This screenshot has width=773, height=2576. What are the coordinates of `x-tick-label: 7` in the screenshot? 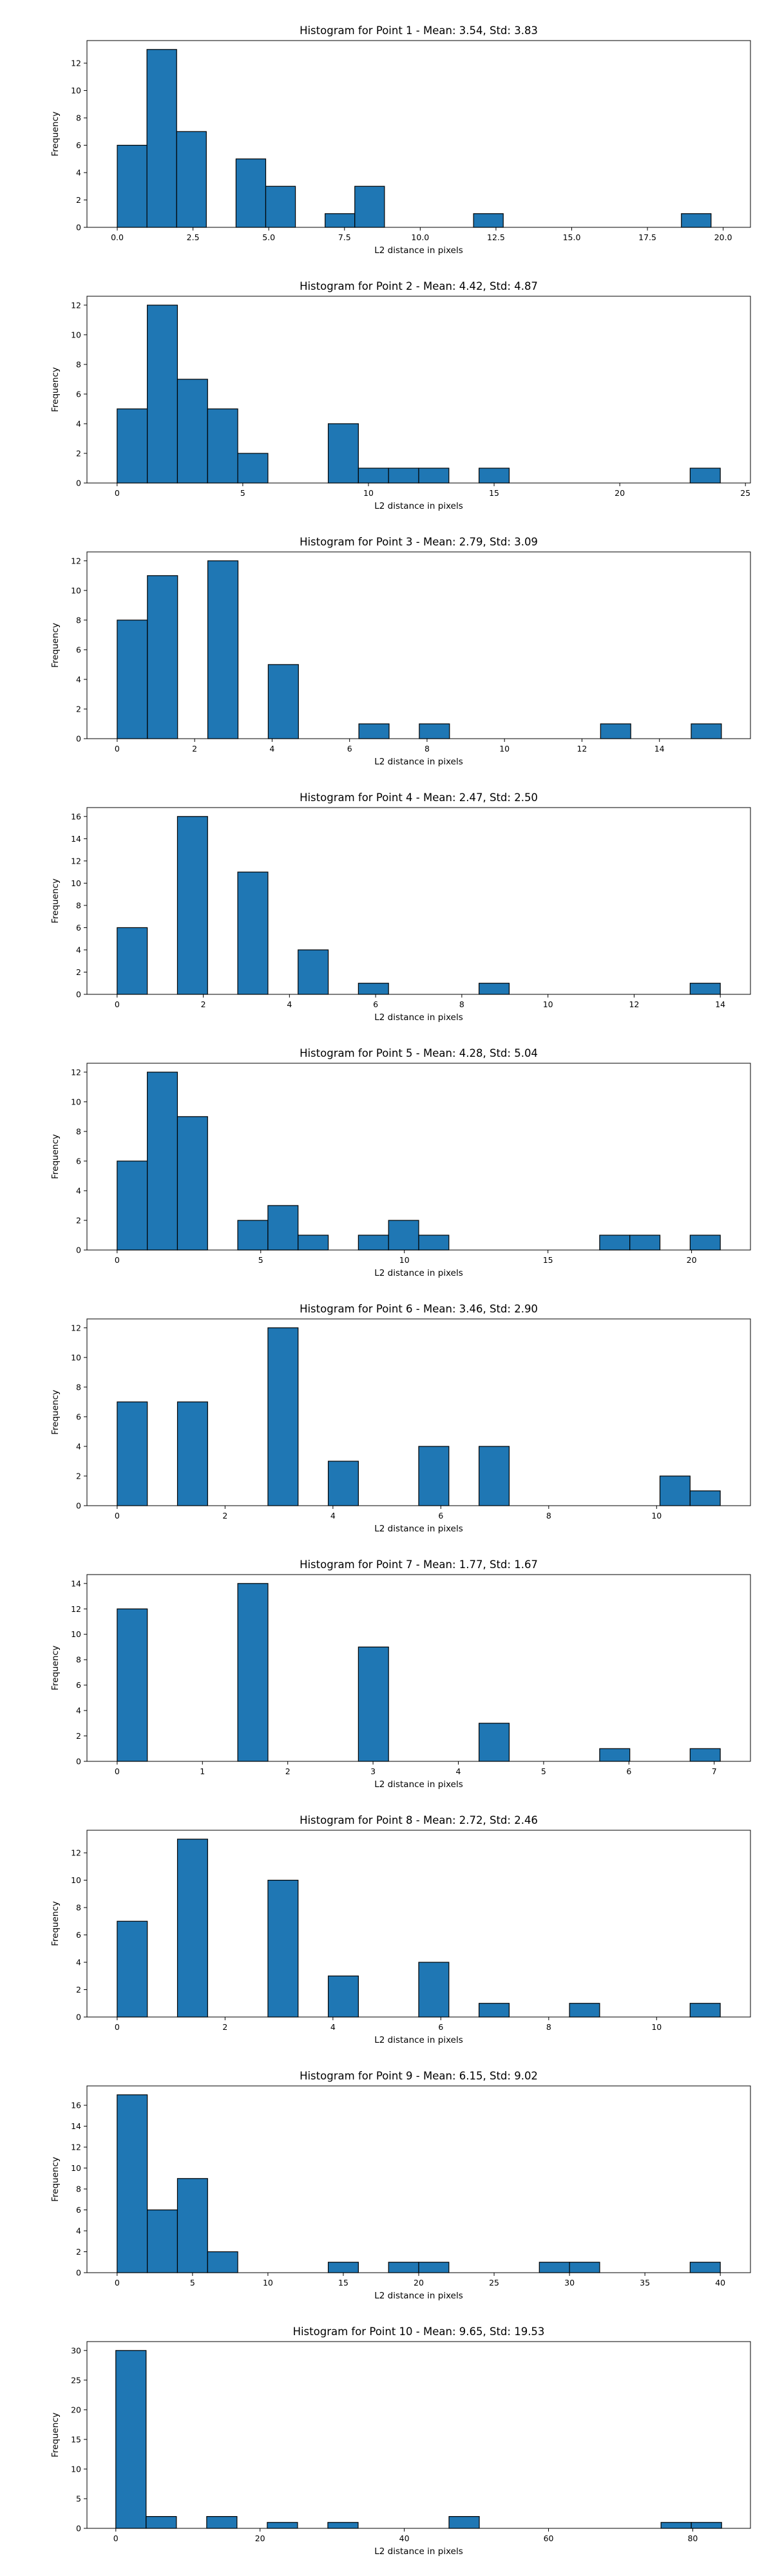 It's located at (714, 1771).